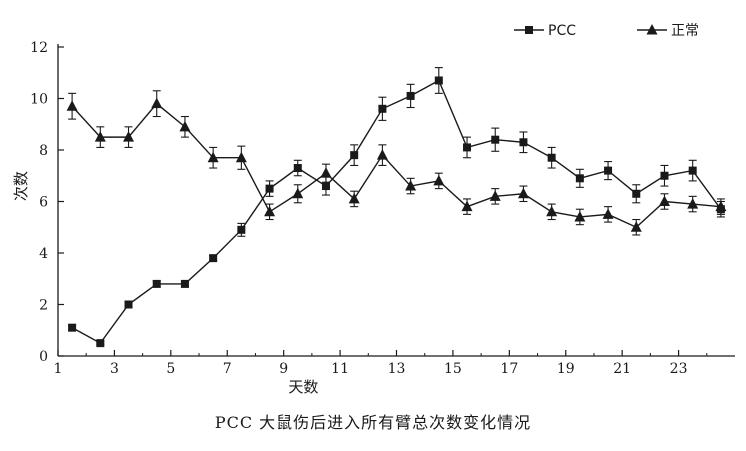  Describe the element at coordinates (43, 306) in the screenshot. I see `y-tick-label: 2` at that location.